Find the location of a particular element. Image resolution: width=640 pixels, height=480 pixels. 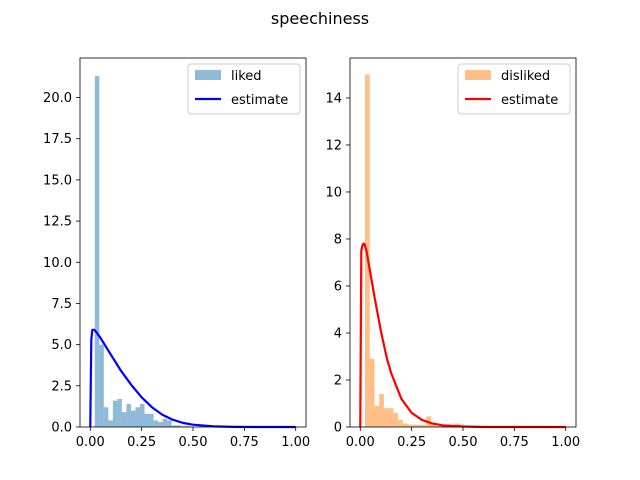

y-tick-label: 2 is located at coordinates (338, 380).